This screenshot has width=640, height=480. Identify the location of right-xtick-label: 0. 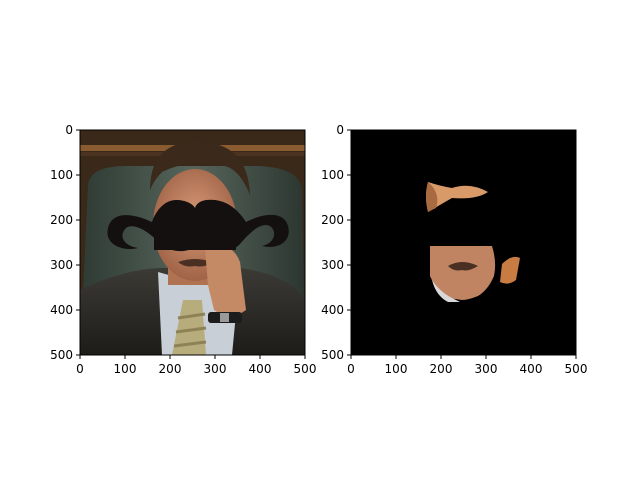
(351, 369).